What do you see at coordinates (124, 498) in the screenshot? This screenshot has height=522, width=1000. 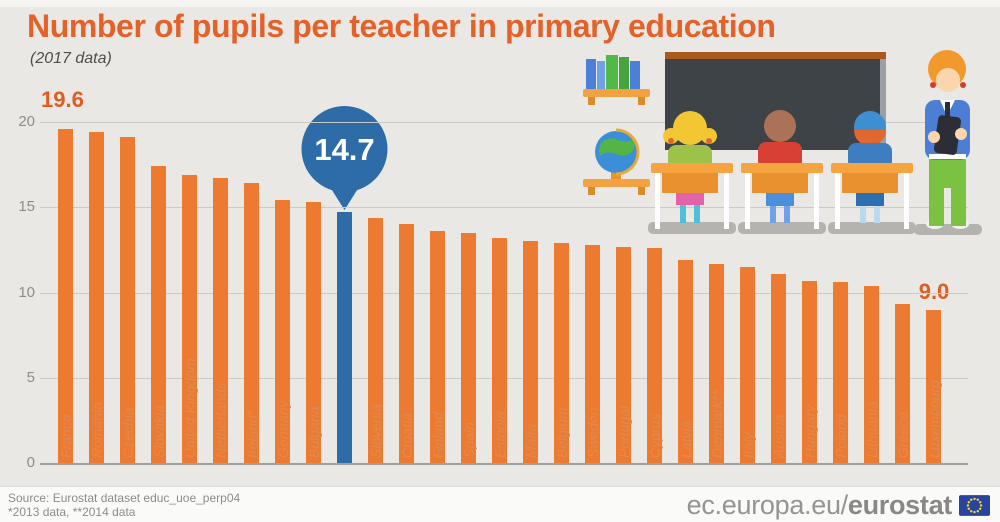 I see `source-line-1: Source: Eurostat dataset educ_uoe_perp04` at bounding box center [124, 498].